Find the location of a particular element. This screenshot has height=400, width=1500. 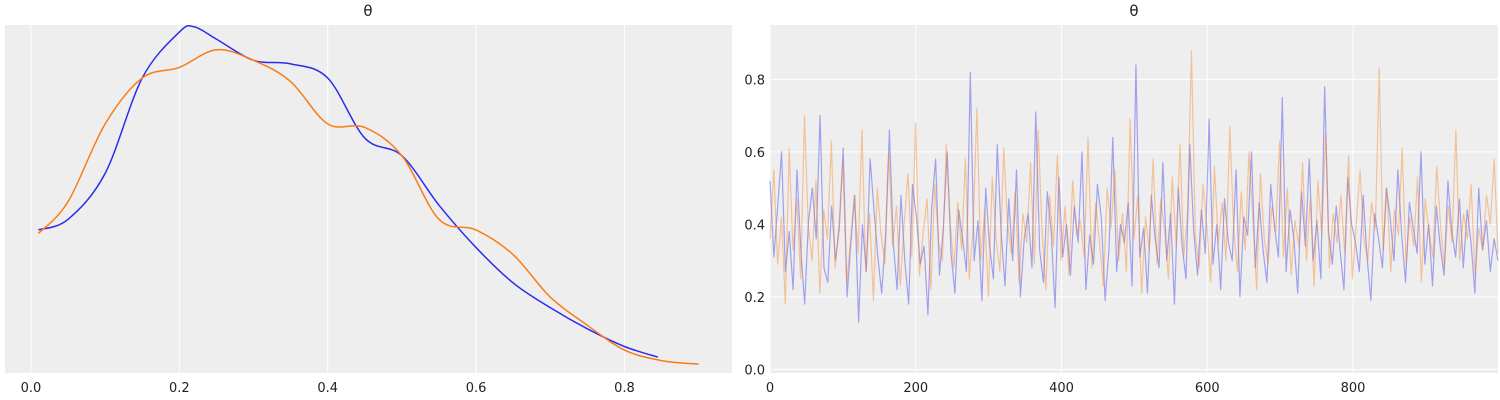

x-tick-label: 0.6 is located at coordinates (476, 388).